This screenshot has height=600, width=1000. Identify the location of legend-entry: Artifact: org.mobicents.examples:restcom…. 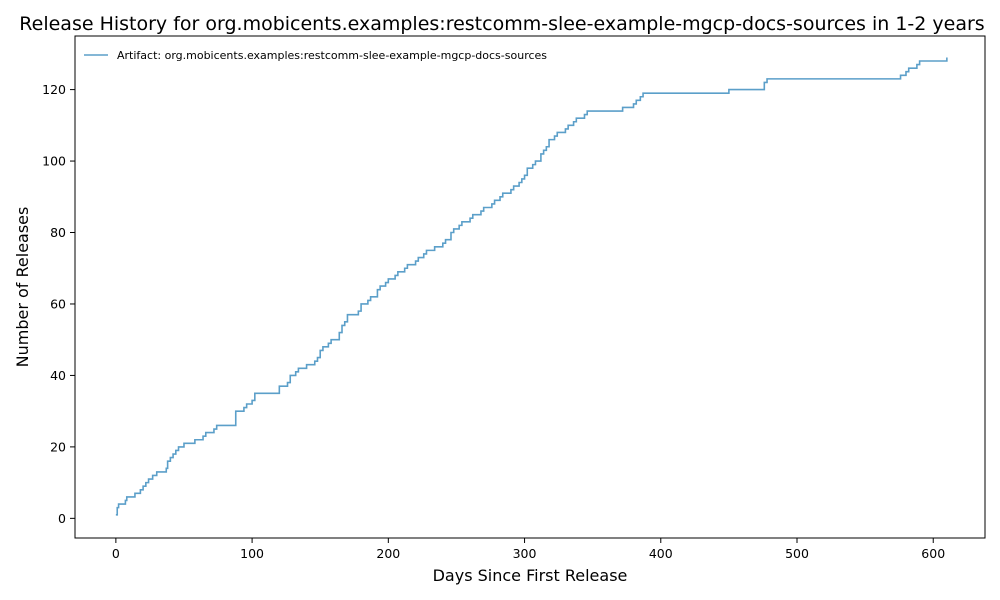
(332, 55).